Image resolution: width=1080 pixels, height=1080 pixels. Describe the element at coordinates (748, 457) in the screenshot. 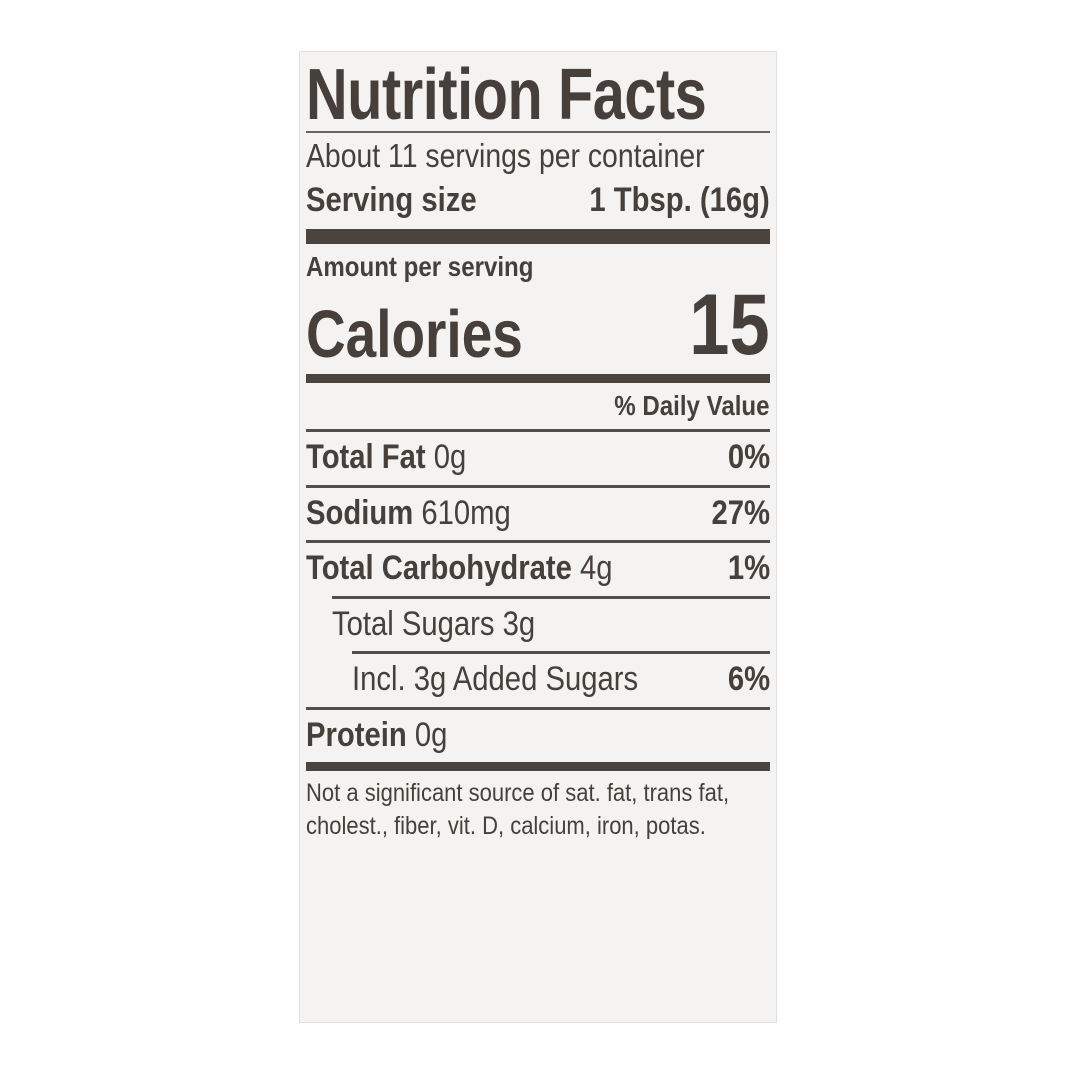

I see `nutrient-dv-total-fat: 0%` at that location.